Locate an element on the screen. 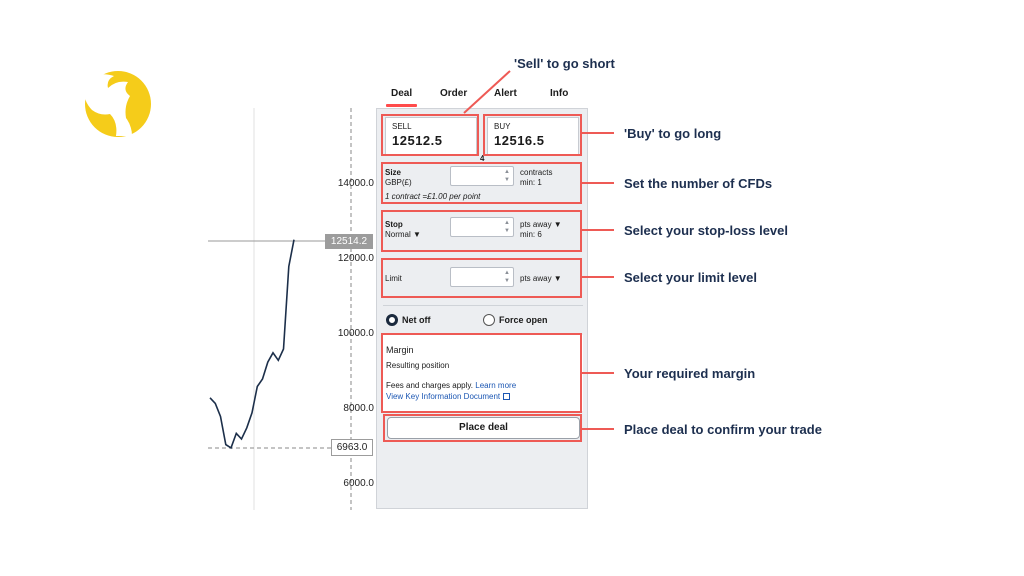 This screenshot has height=576, width=1024. y-tick-label: 6000.0 is located at coordinates (358, 483).